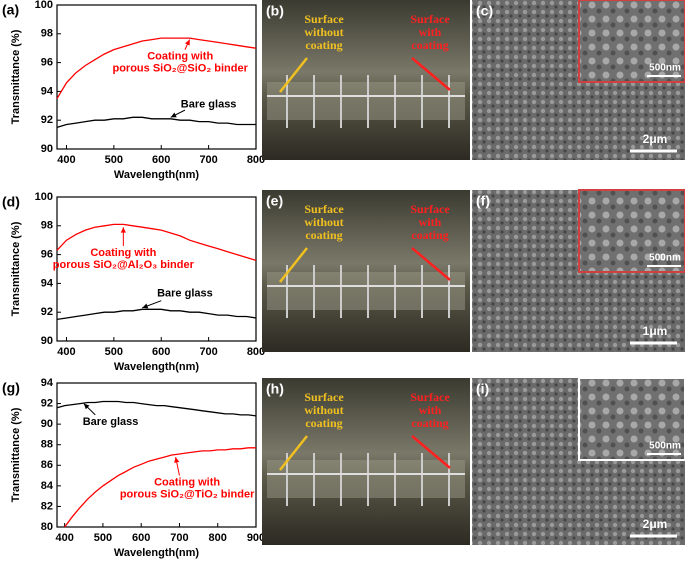 This screenshot has width=685, height=561. Describe the element at coordinates (275, 11) in the screenshot. I see `panel-label: (b)` at that location.